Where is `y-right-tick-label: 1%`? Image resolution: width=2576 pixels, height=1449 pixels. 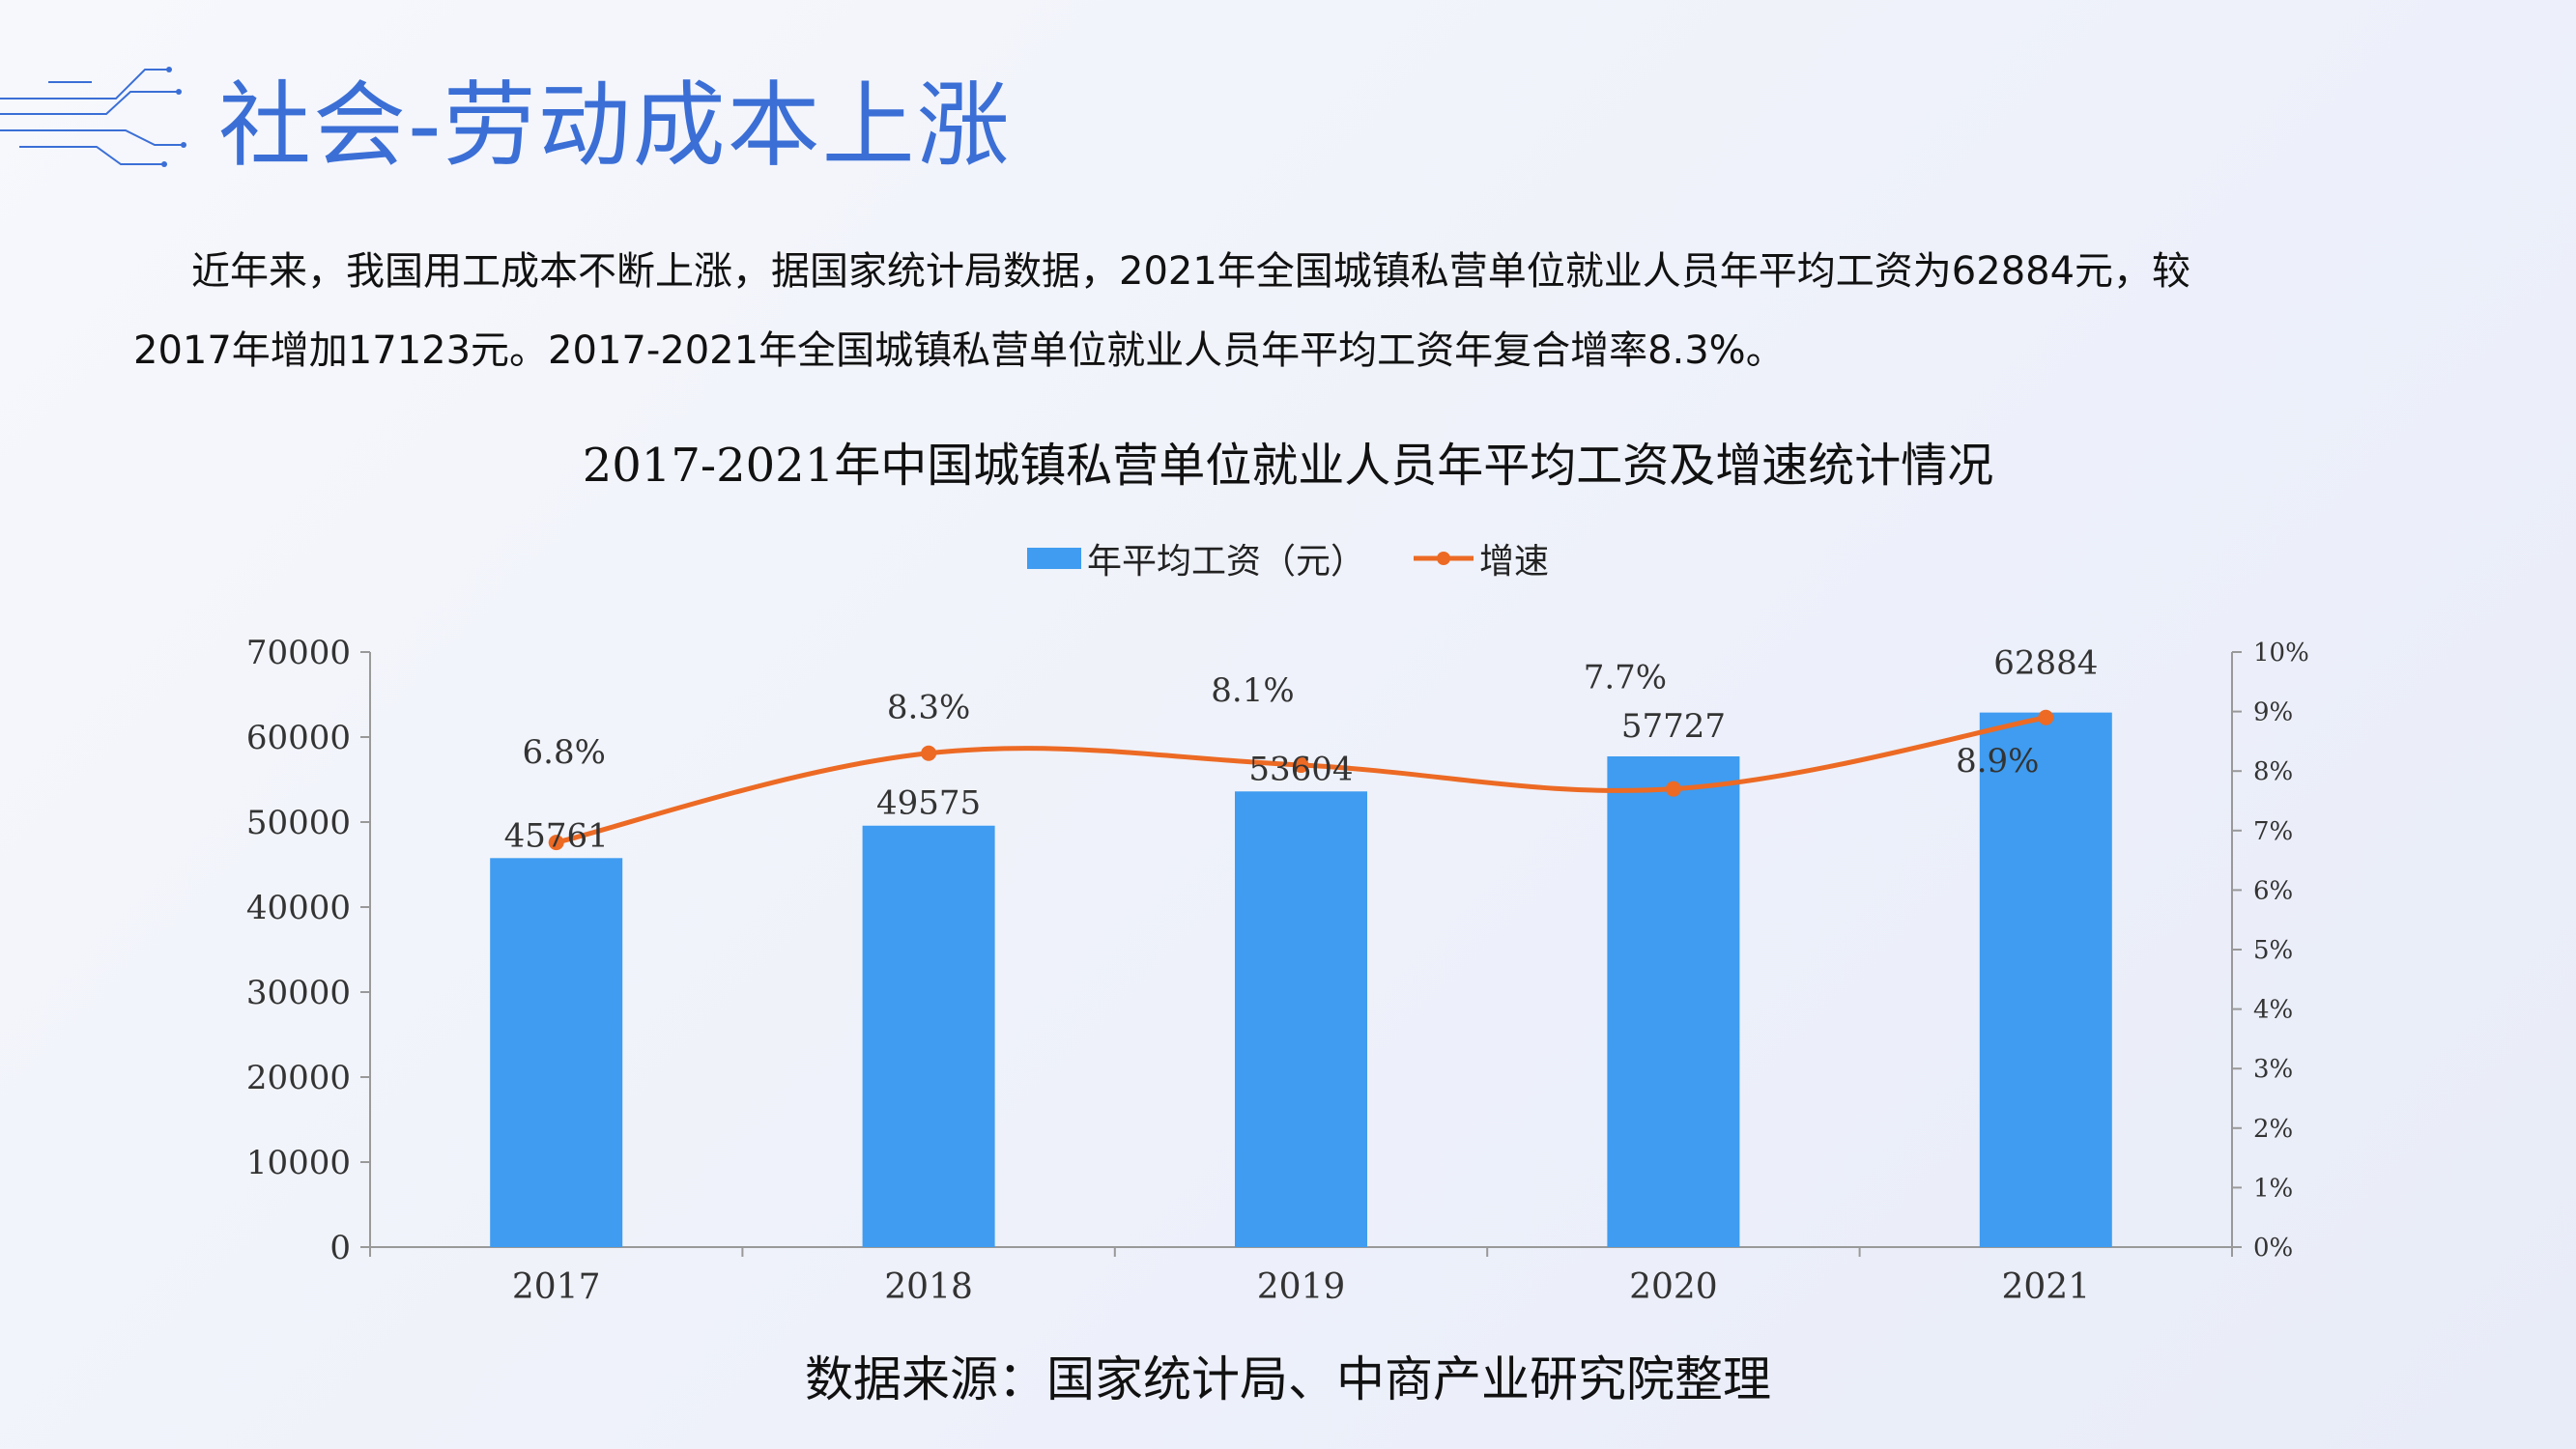
y-right-tick-label: 1% is located at coordinates (2273, 1188).